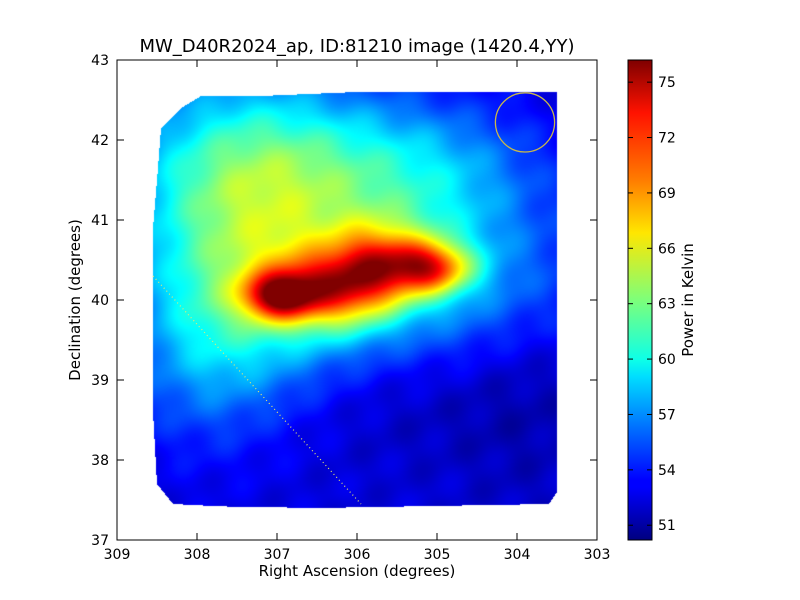  What do you see at coordinates (197, 555) in the screenshot?
I see `x-tick-label: 308` at bounding box center [197, 555].